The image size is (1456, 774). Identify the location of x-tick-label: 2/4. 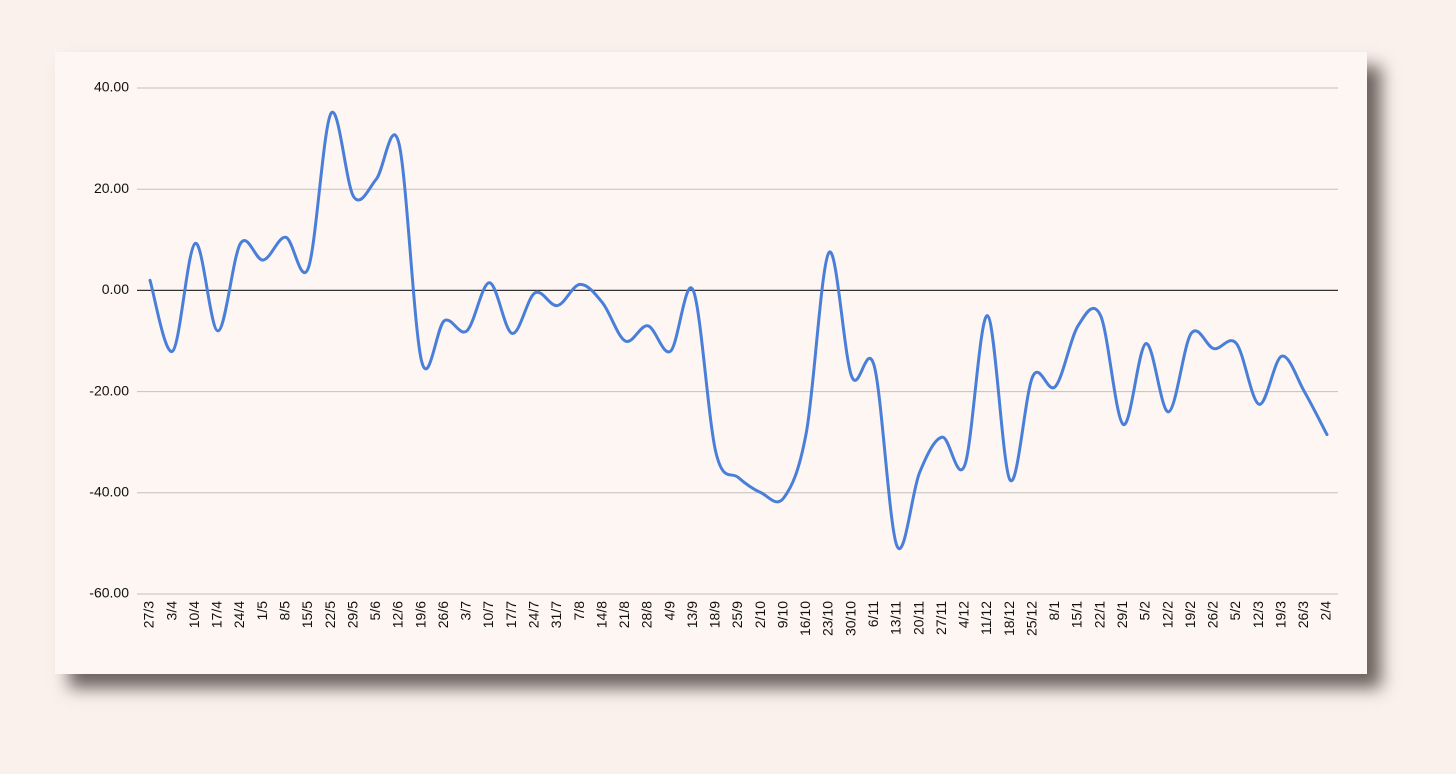
(1326, 611).